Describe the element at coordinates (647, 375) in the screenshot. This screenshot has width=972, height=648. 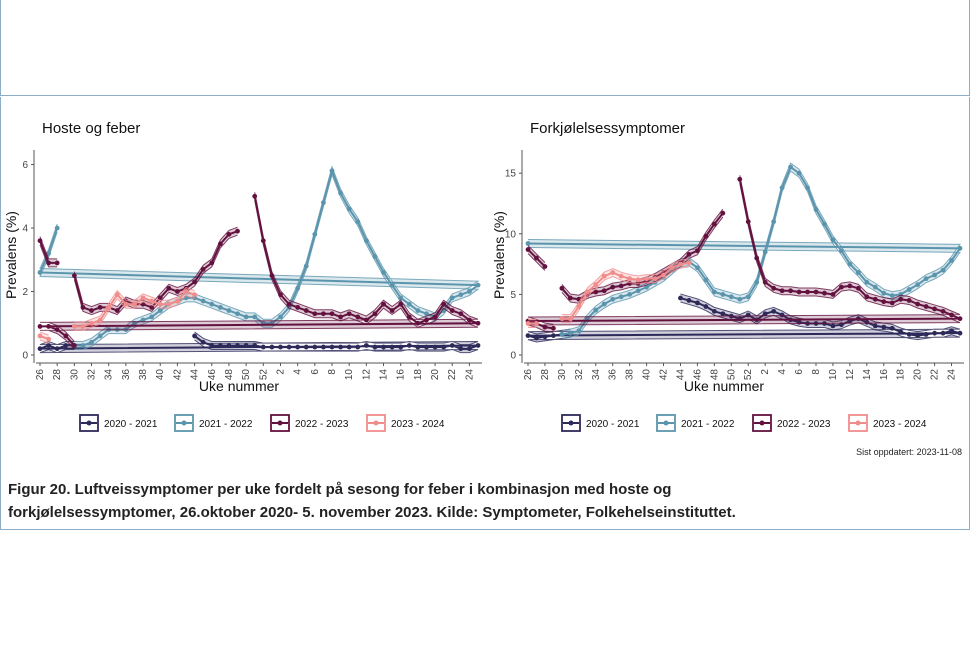
I see `x-tick-label: 40` at that location.